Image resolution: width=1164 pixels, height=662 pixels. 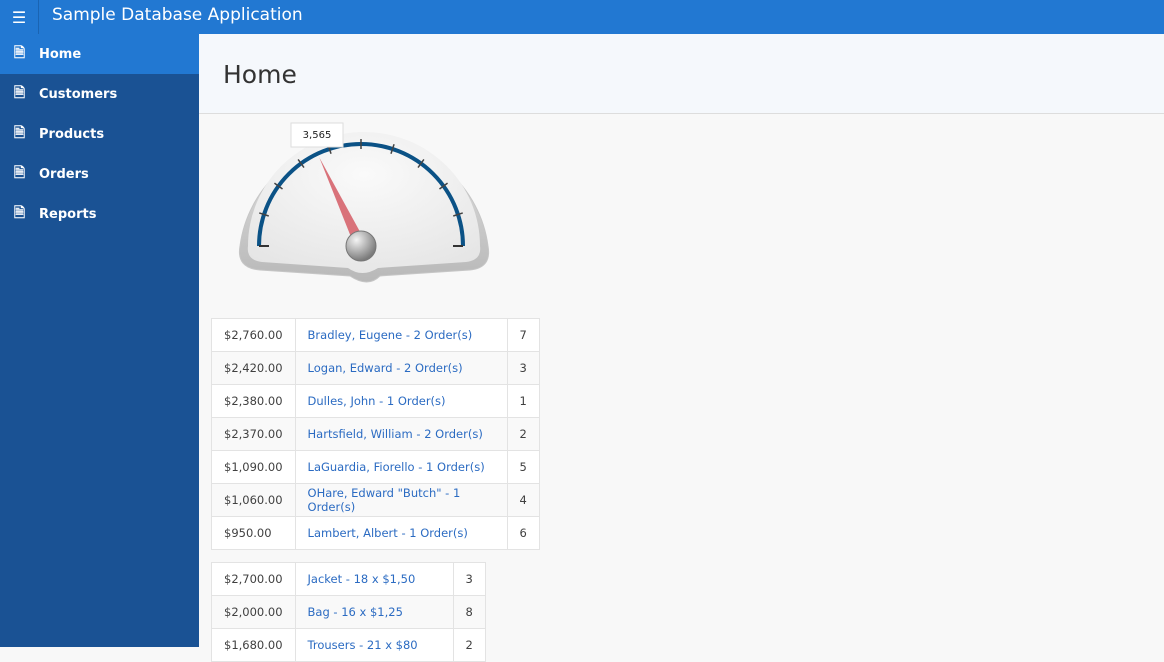 I want to click on name-link: Trousers - 21 x $80, so click(x=374, y=645).